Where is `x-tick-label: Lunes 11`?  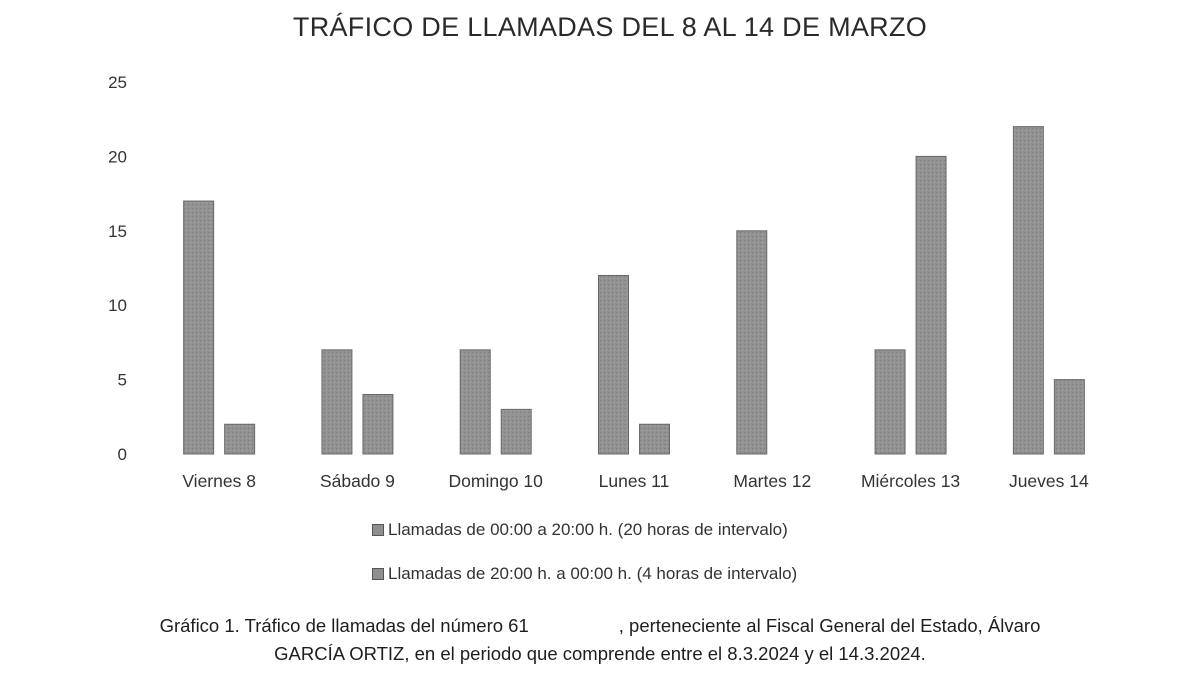 x-tick-label: Lunes 11 is located at coordinates (634, 481).